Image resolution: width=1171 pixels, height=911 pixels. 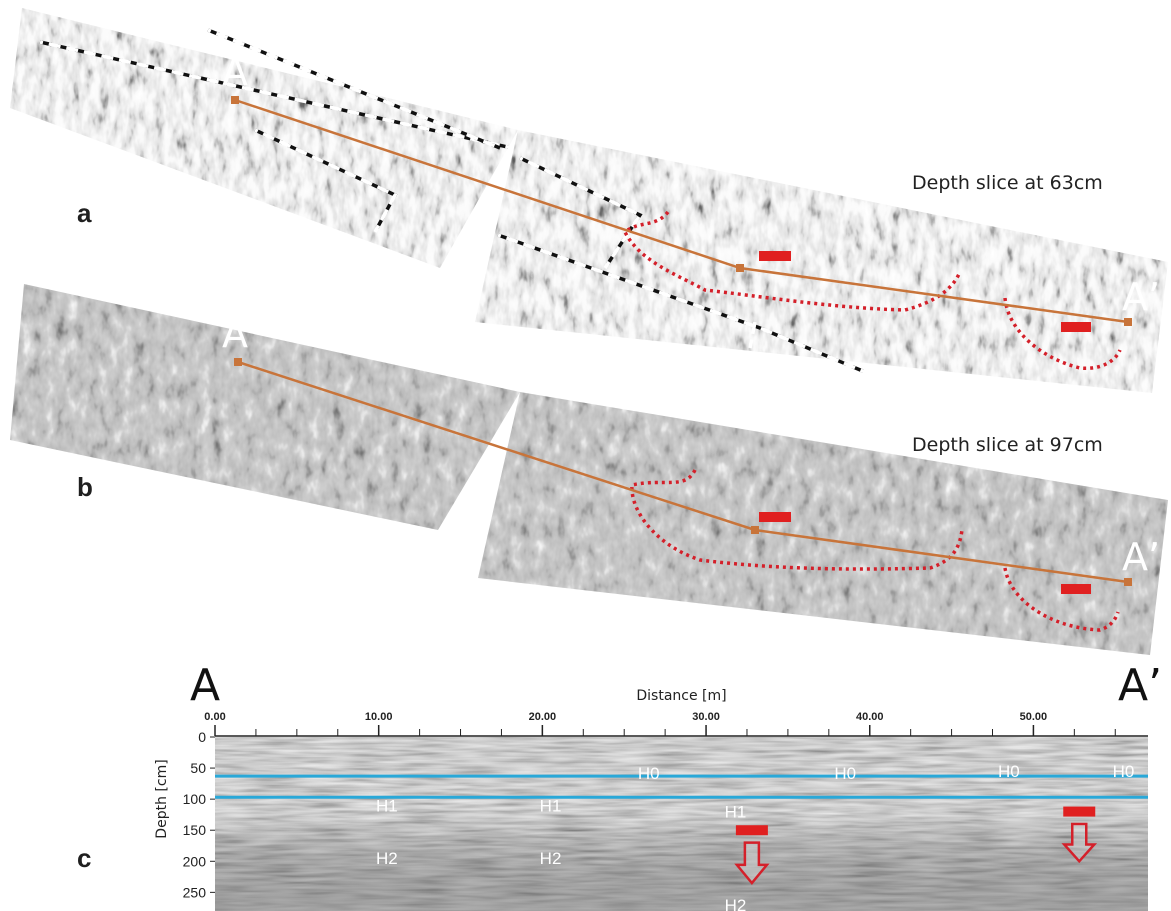 I want to click on slice-b-anomaly-markers, so click(x=925, y=553).